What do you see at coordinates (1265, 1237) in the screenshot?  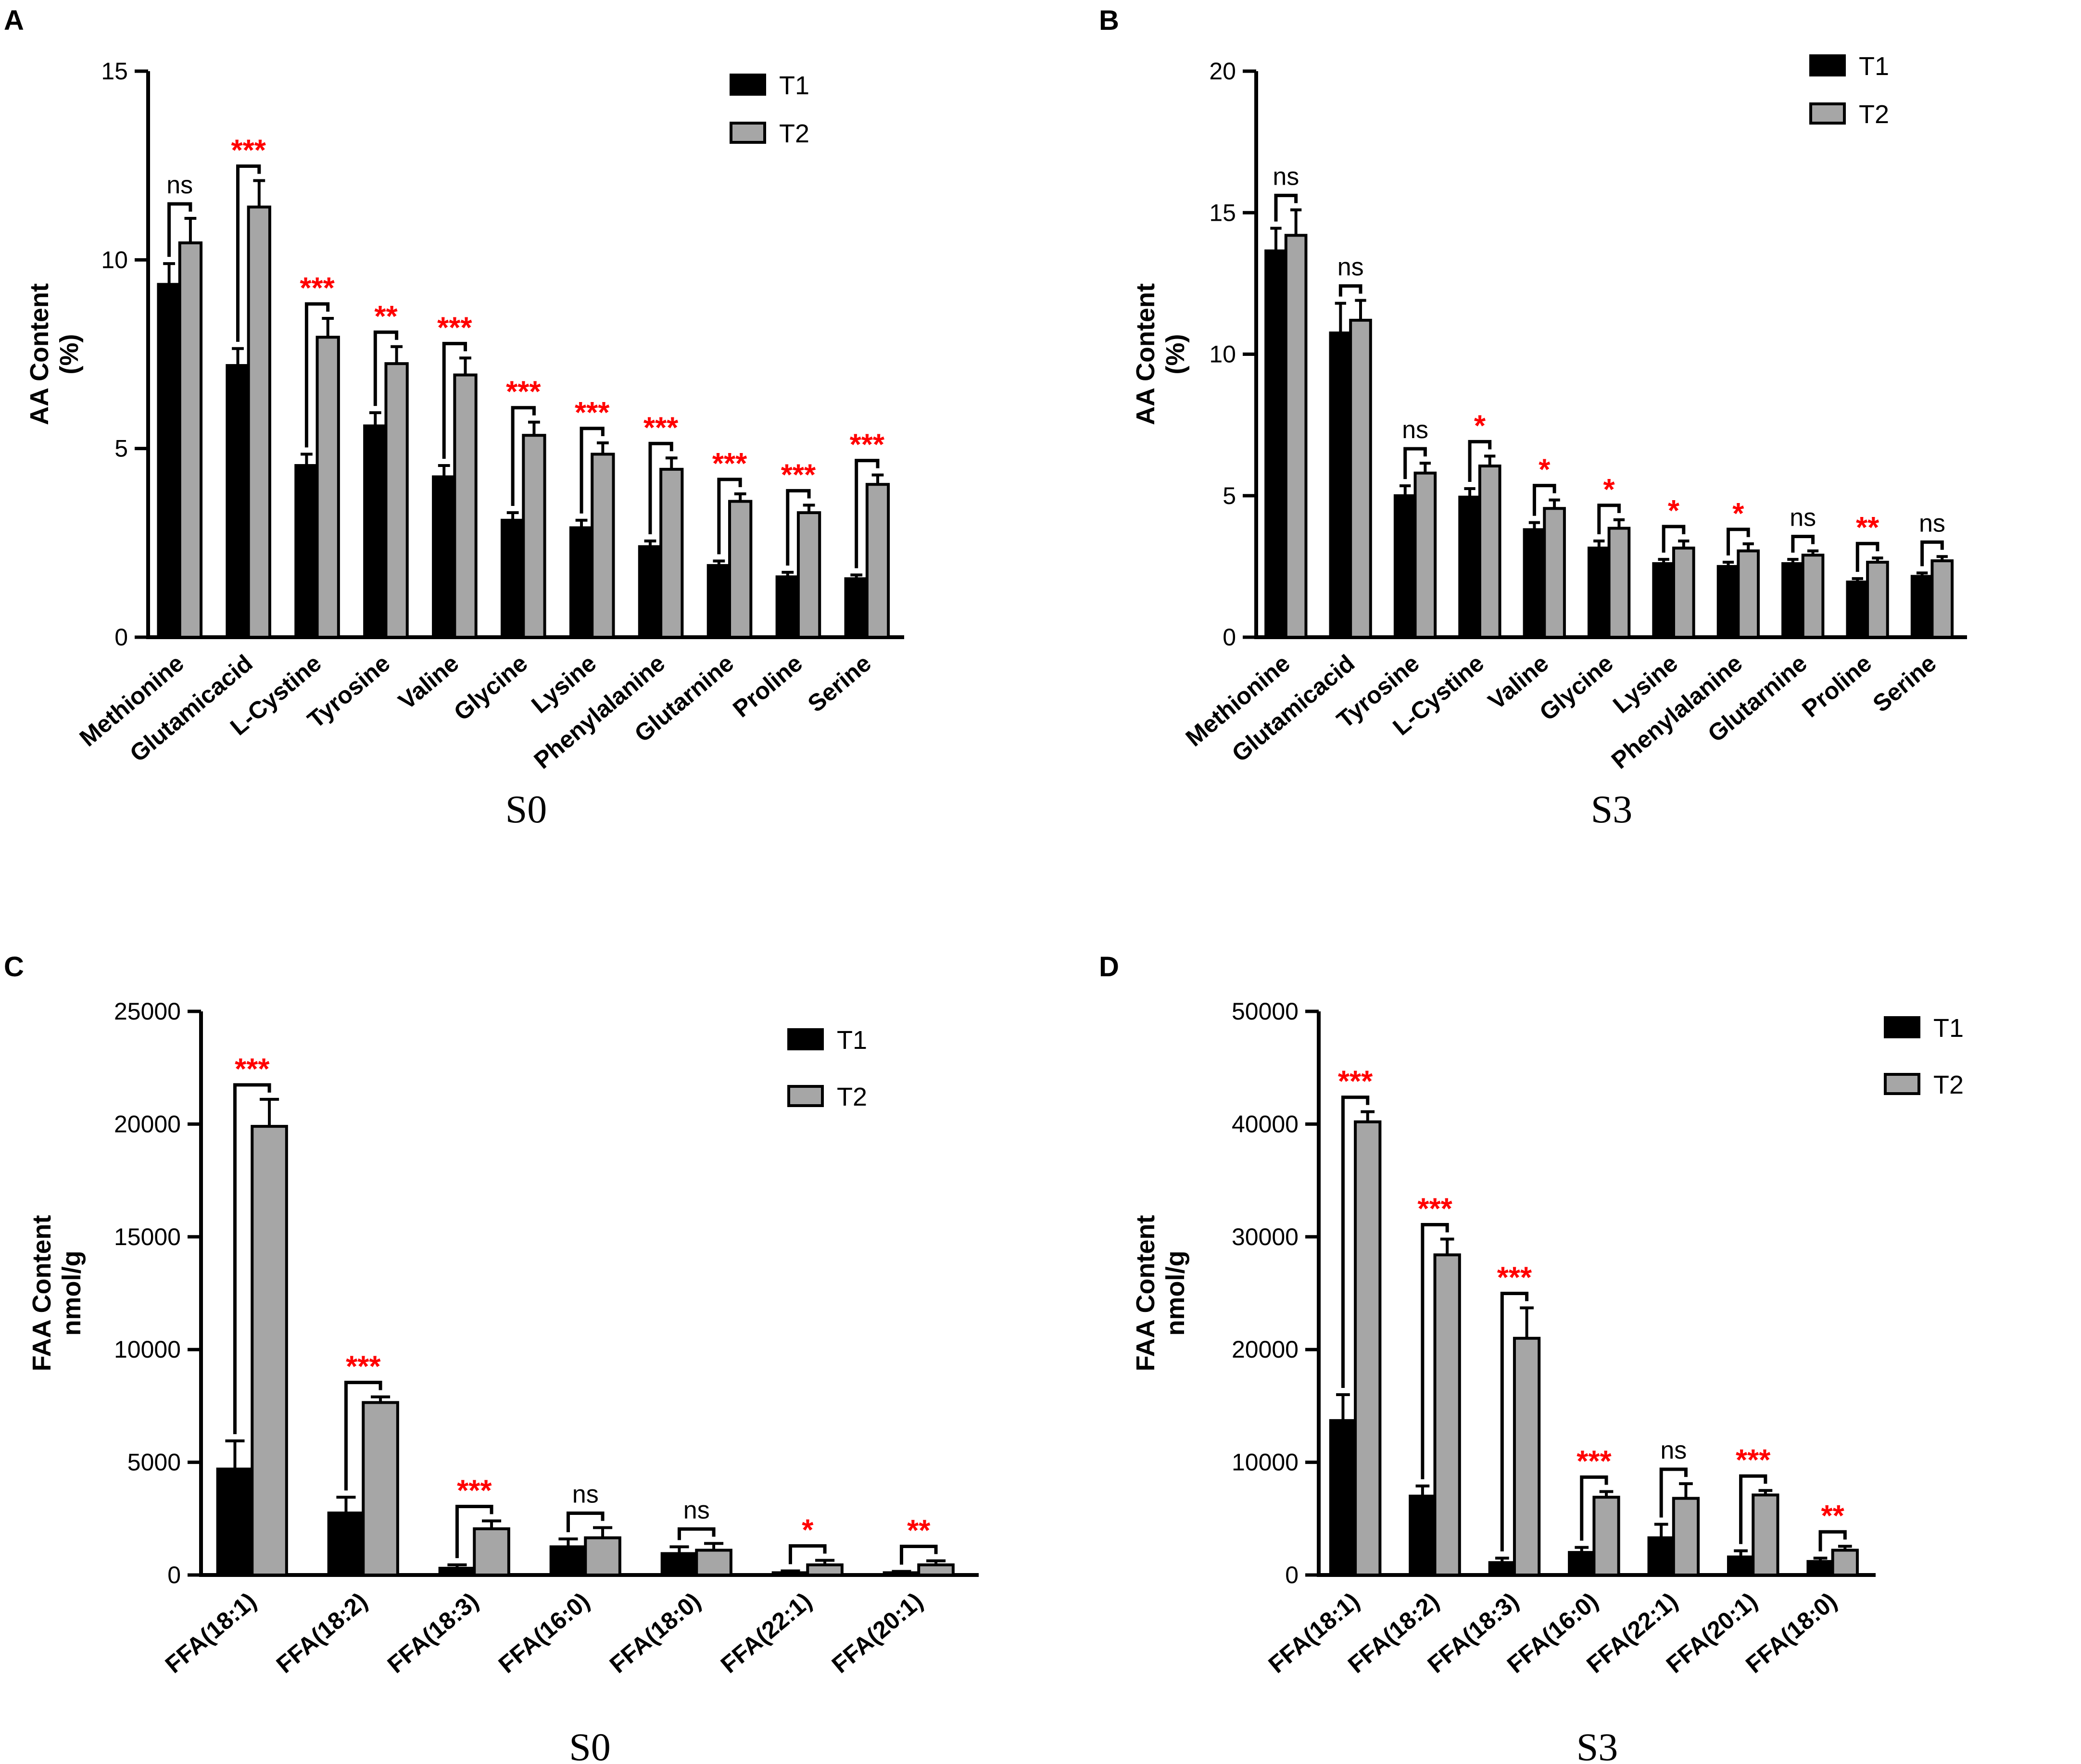 I see `y-tick-label: 30000` at bounding box center [1265, 1237].